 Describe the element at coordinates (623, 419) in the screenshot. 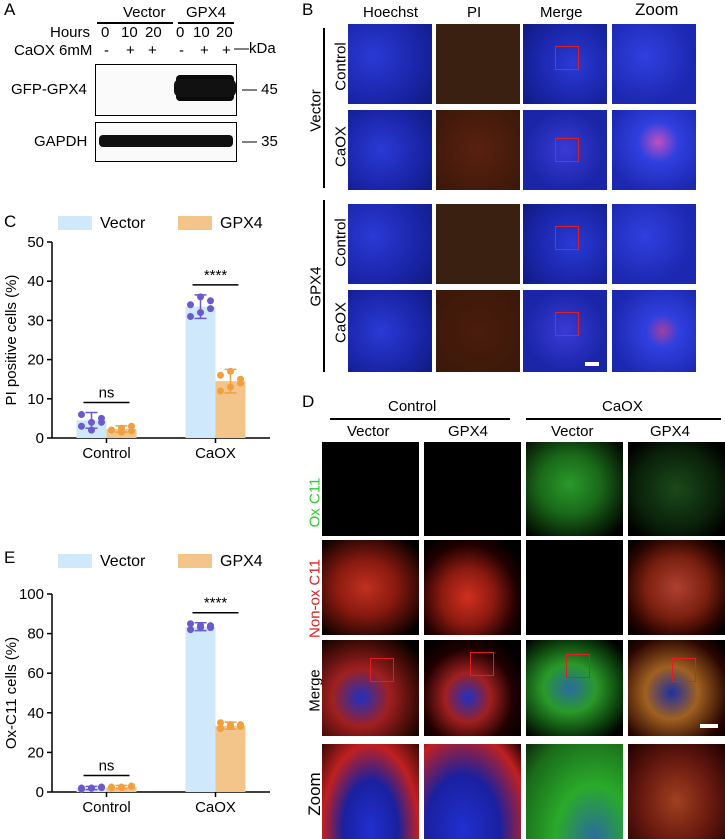

I see `condition-line-caox` at that location.